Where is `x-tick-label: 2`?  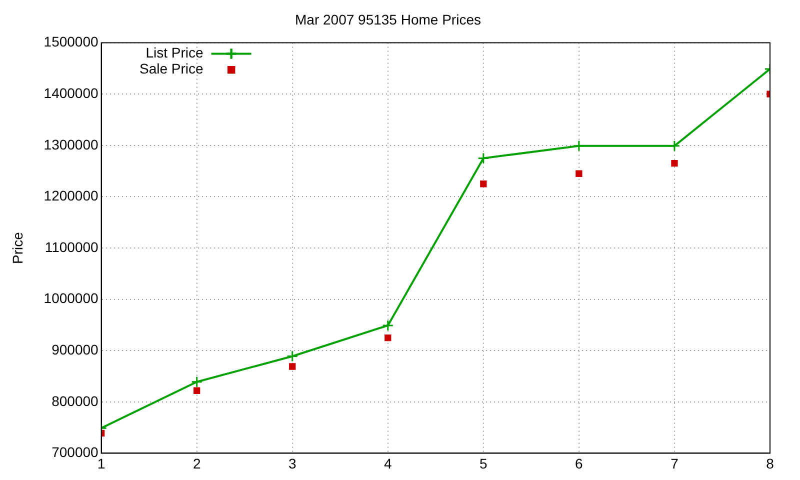
x-tick-label: 2 is located at coordinates (196, 463).